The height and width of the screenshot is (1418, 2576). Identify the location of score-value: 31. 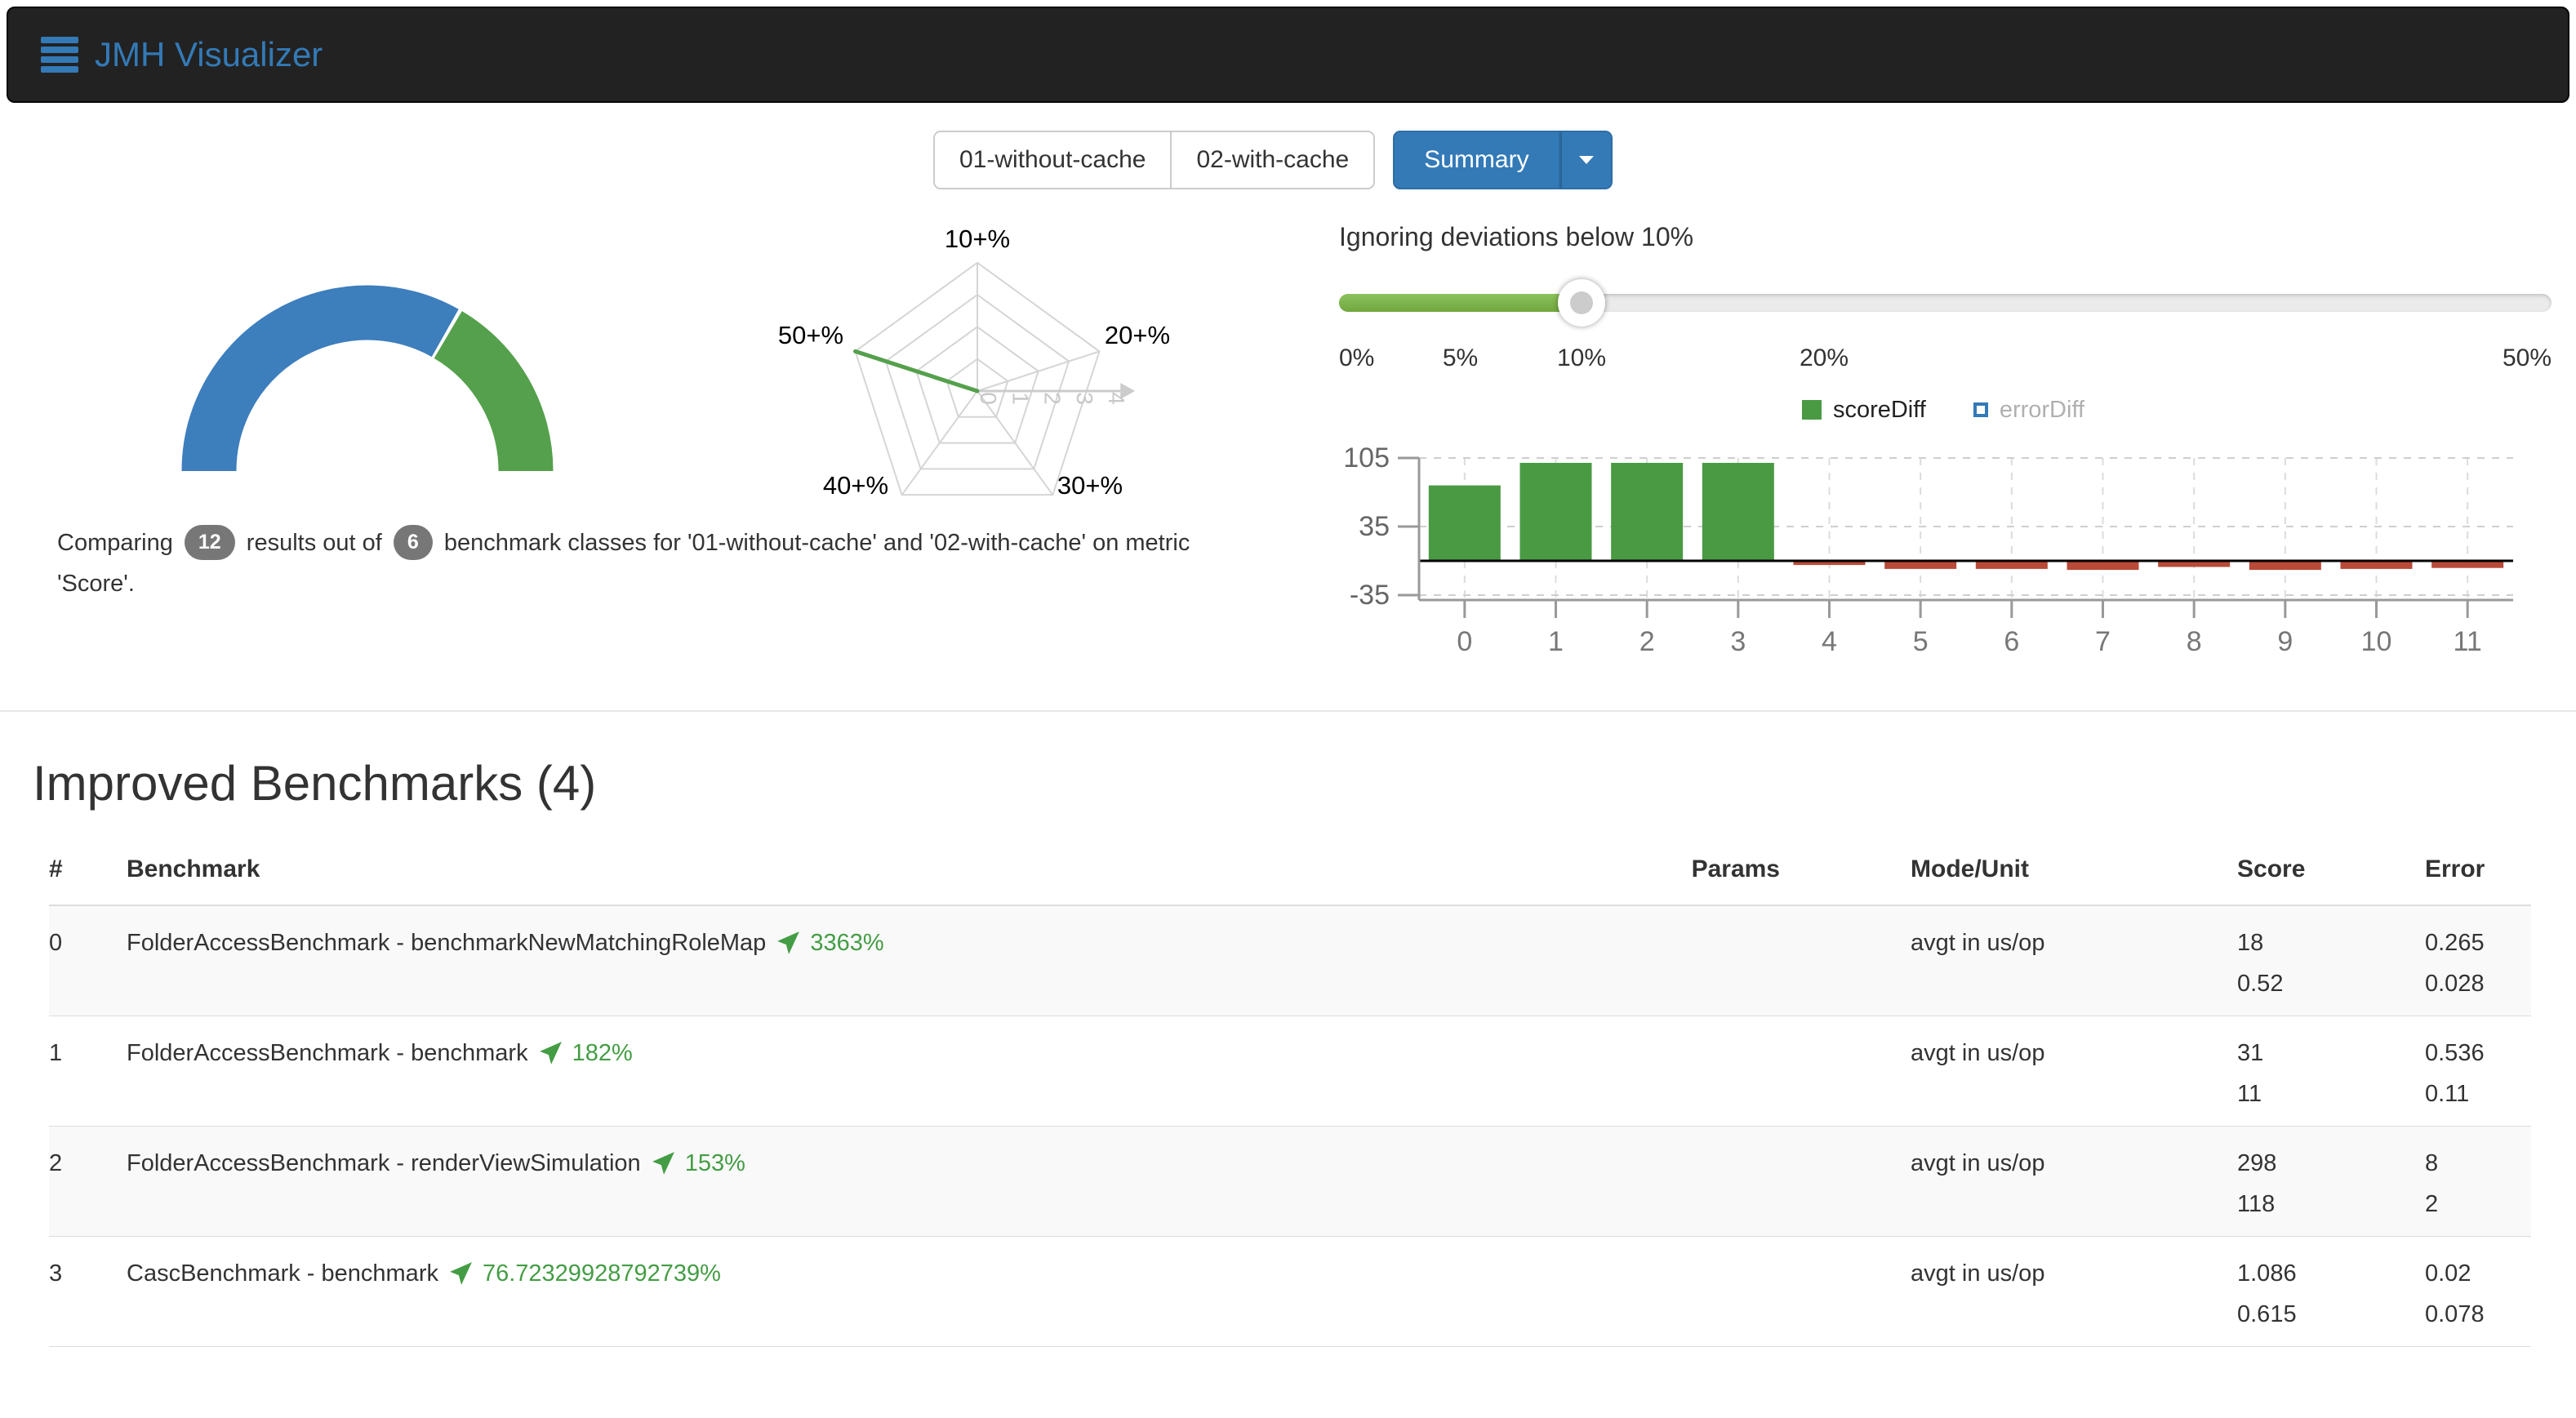
(2250, 1053).